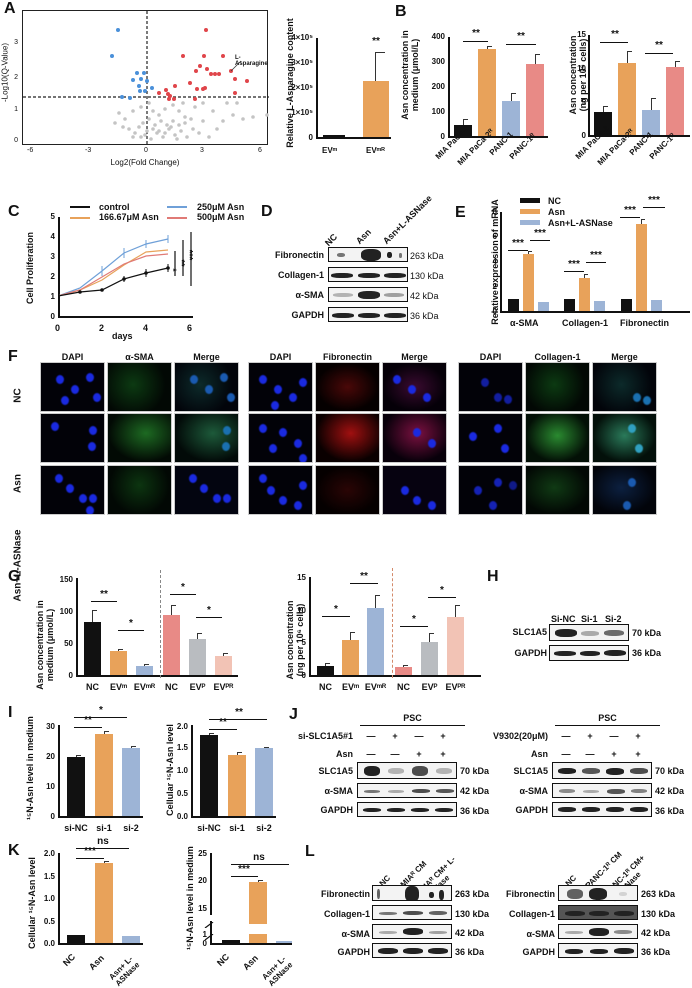  I want to click on xtick: α-SMA, so click(524, 323).